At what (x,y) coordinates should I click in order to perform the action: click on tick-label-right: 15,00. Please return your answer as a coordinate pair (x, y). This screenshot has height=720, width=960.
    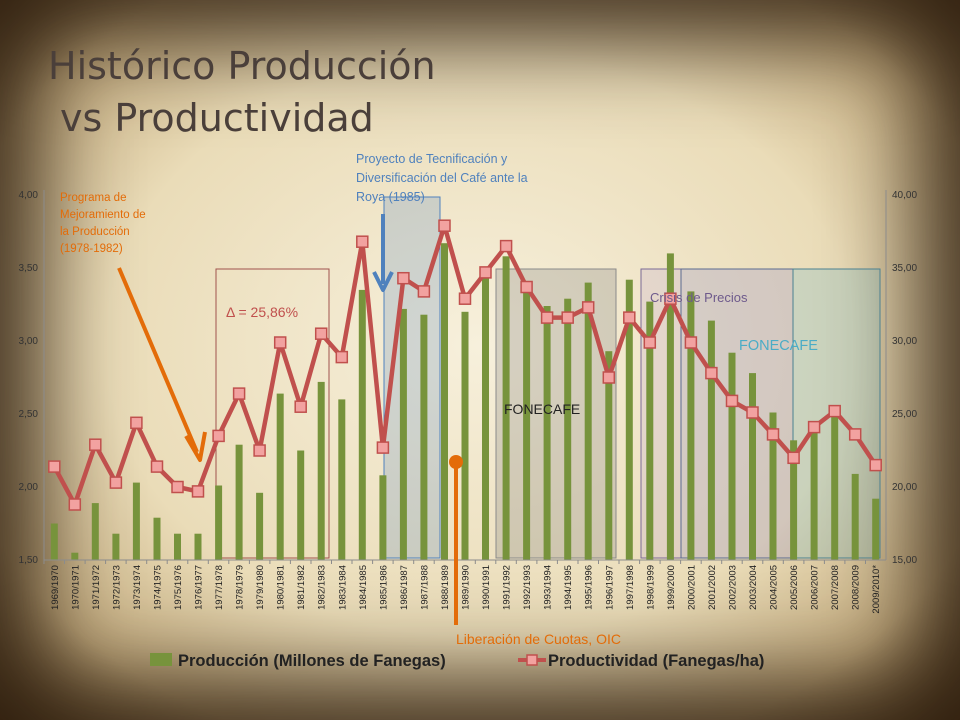
    Looking at the image, I should click on (904, 560).